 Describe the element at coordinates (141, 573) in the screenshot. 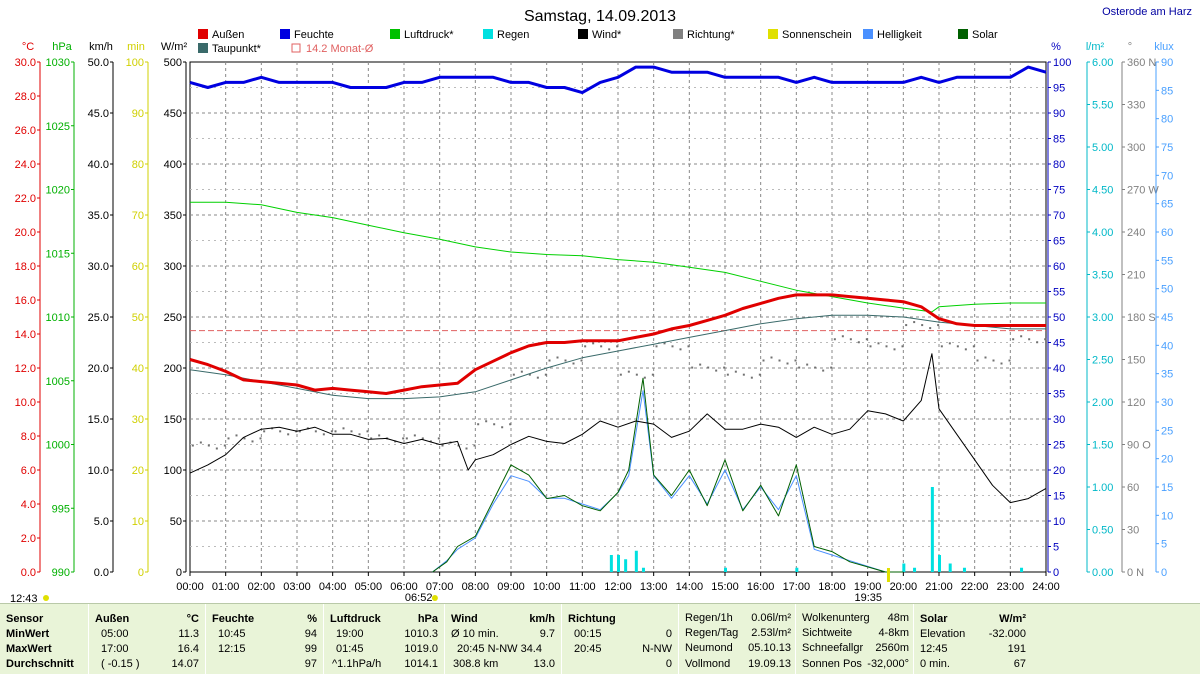

I see `sunmin-tick-label: 0` at that location.